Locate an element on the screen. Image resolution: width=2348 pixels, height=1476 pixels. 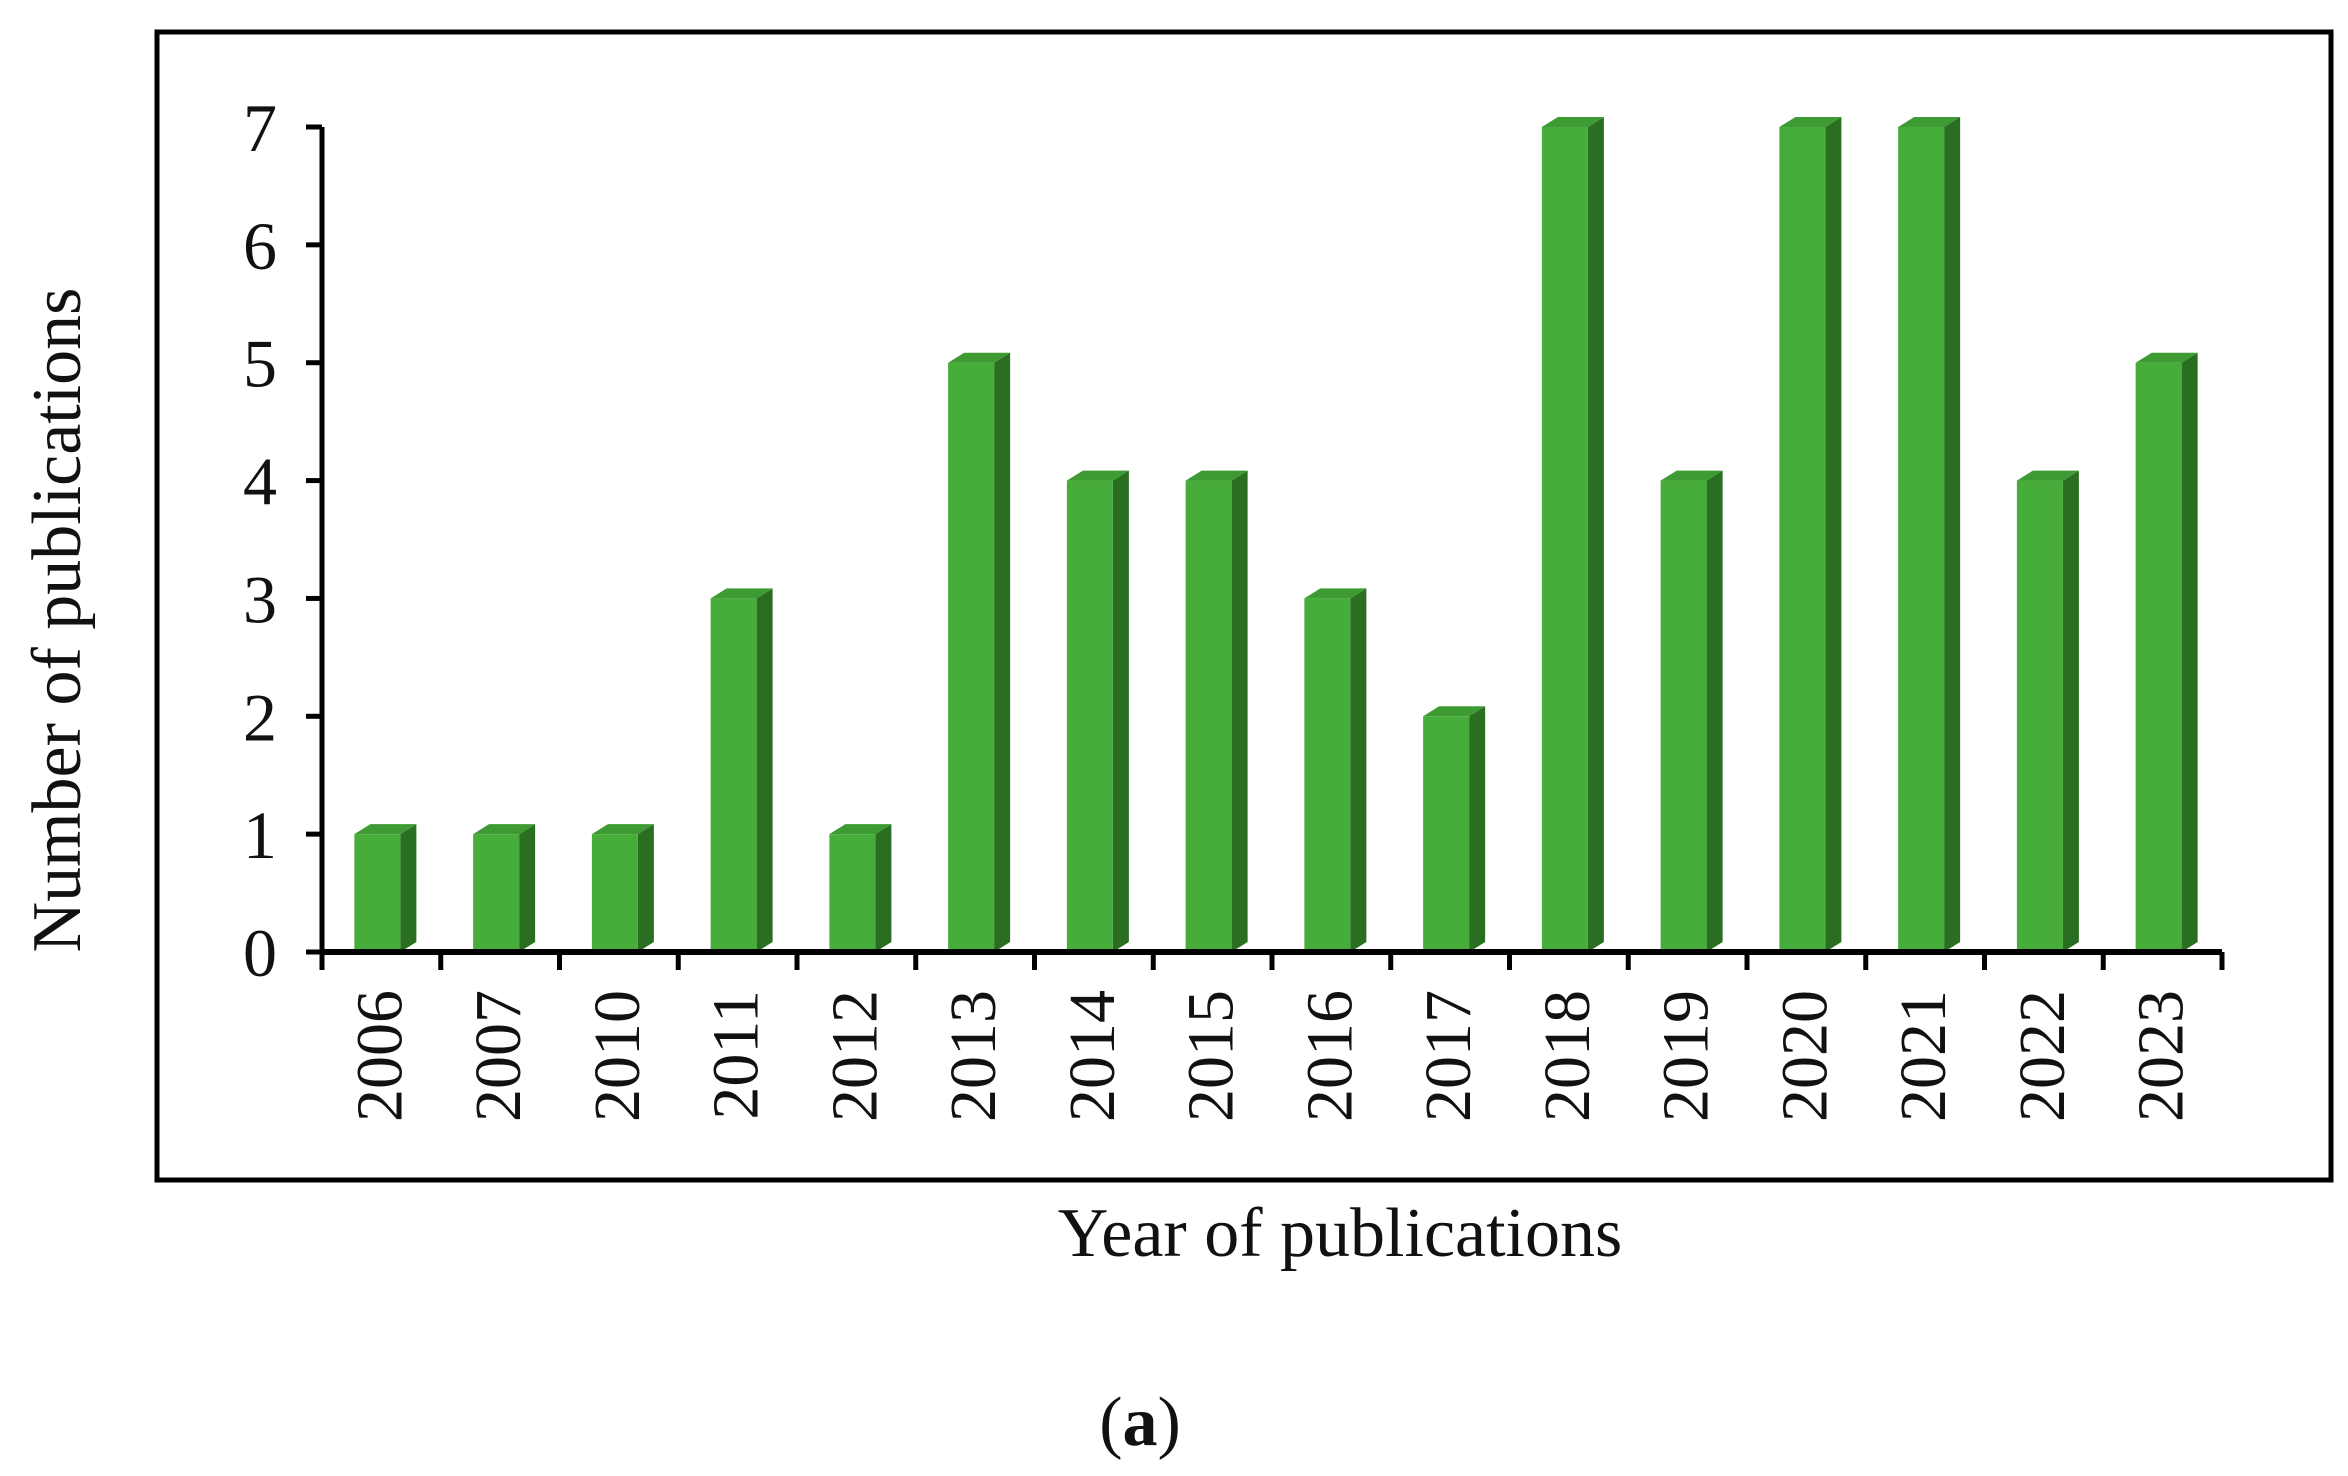
caption-open: ( is located at coordinates (1110, 1422).